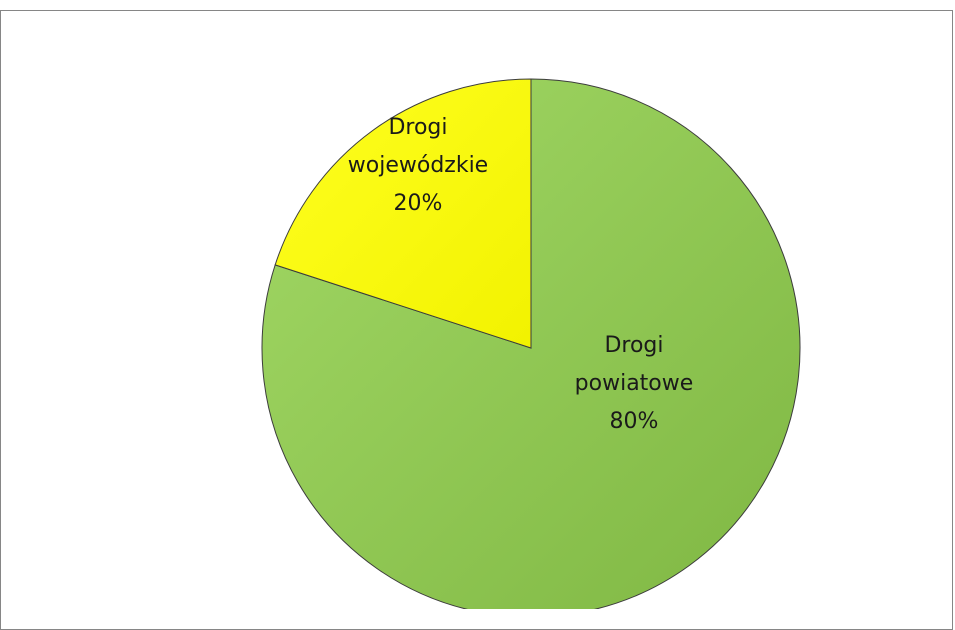 Image resolution: width=955 pixels, height=630 pixels. Describe the element at coordinates (418, 203) in the screenshot. I see `slice-label-line: 20%` at that location.